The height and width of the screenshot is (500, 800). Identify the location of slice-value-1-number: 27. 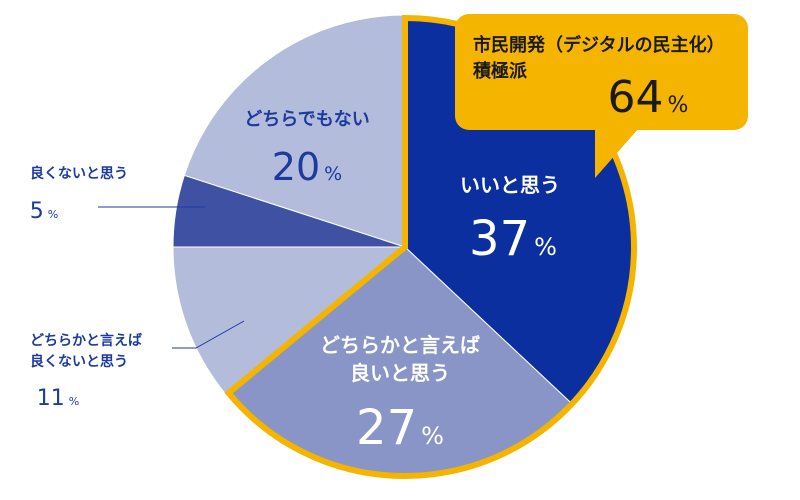
(386, 428).